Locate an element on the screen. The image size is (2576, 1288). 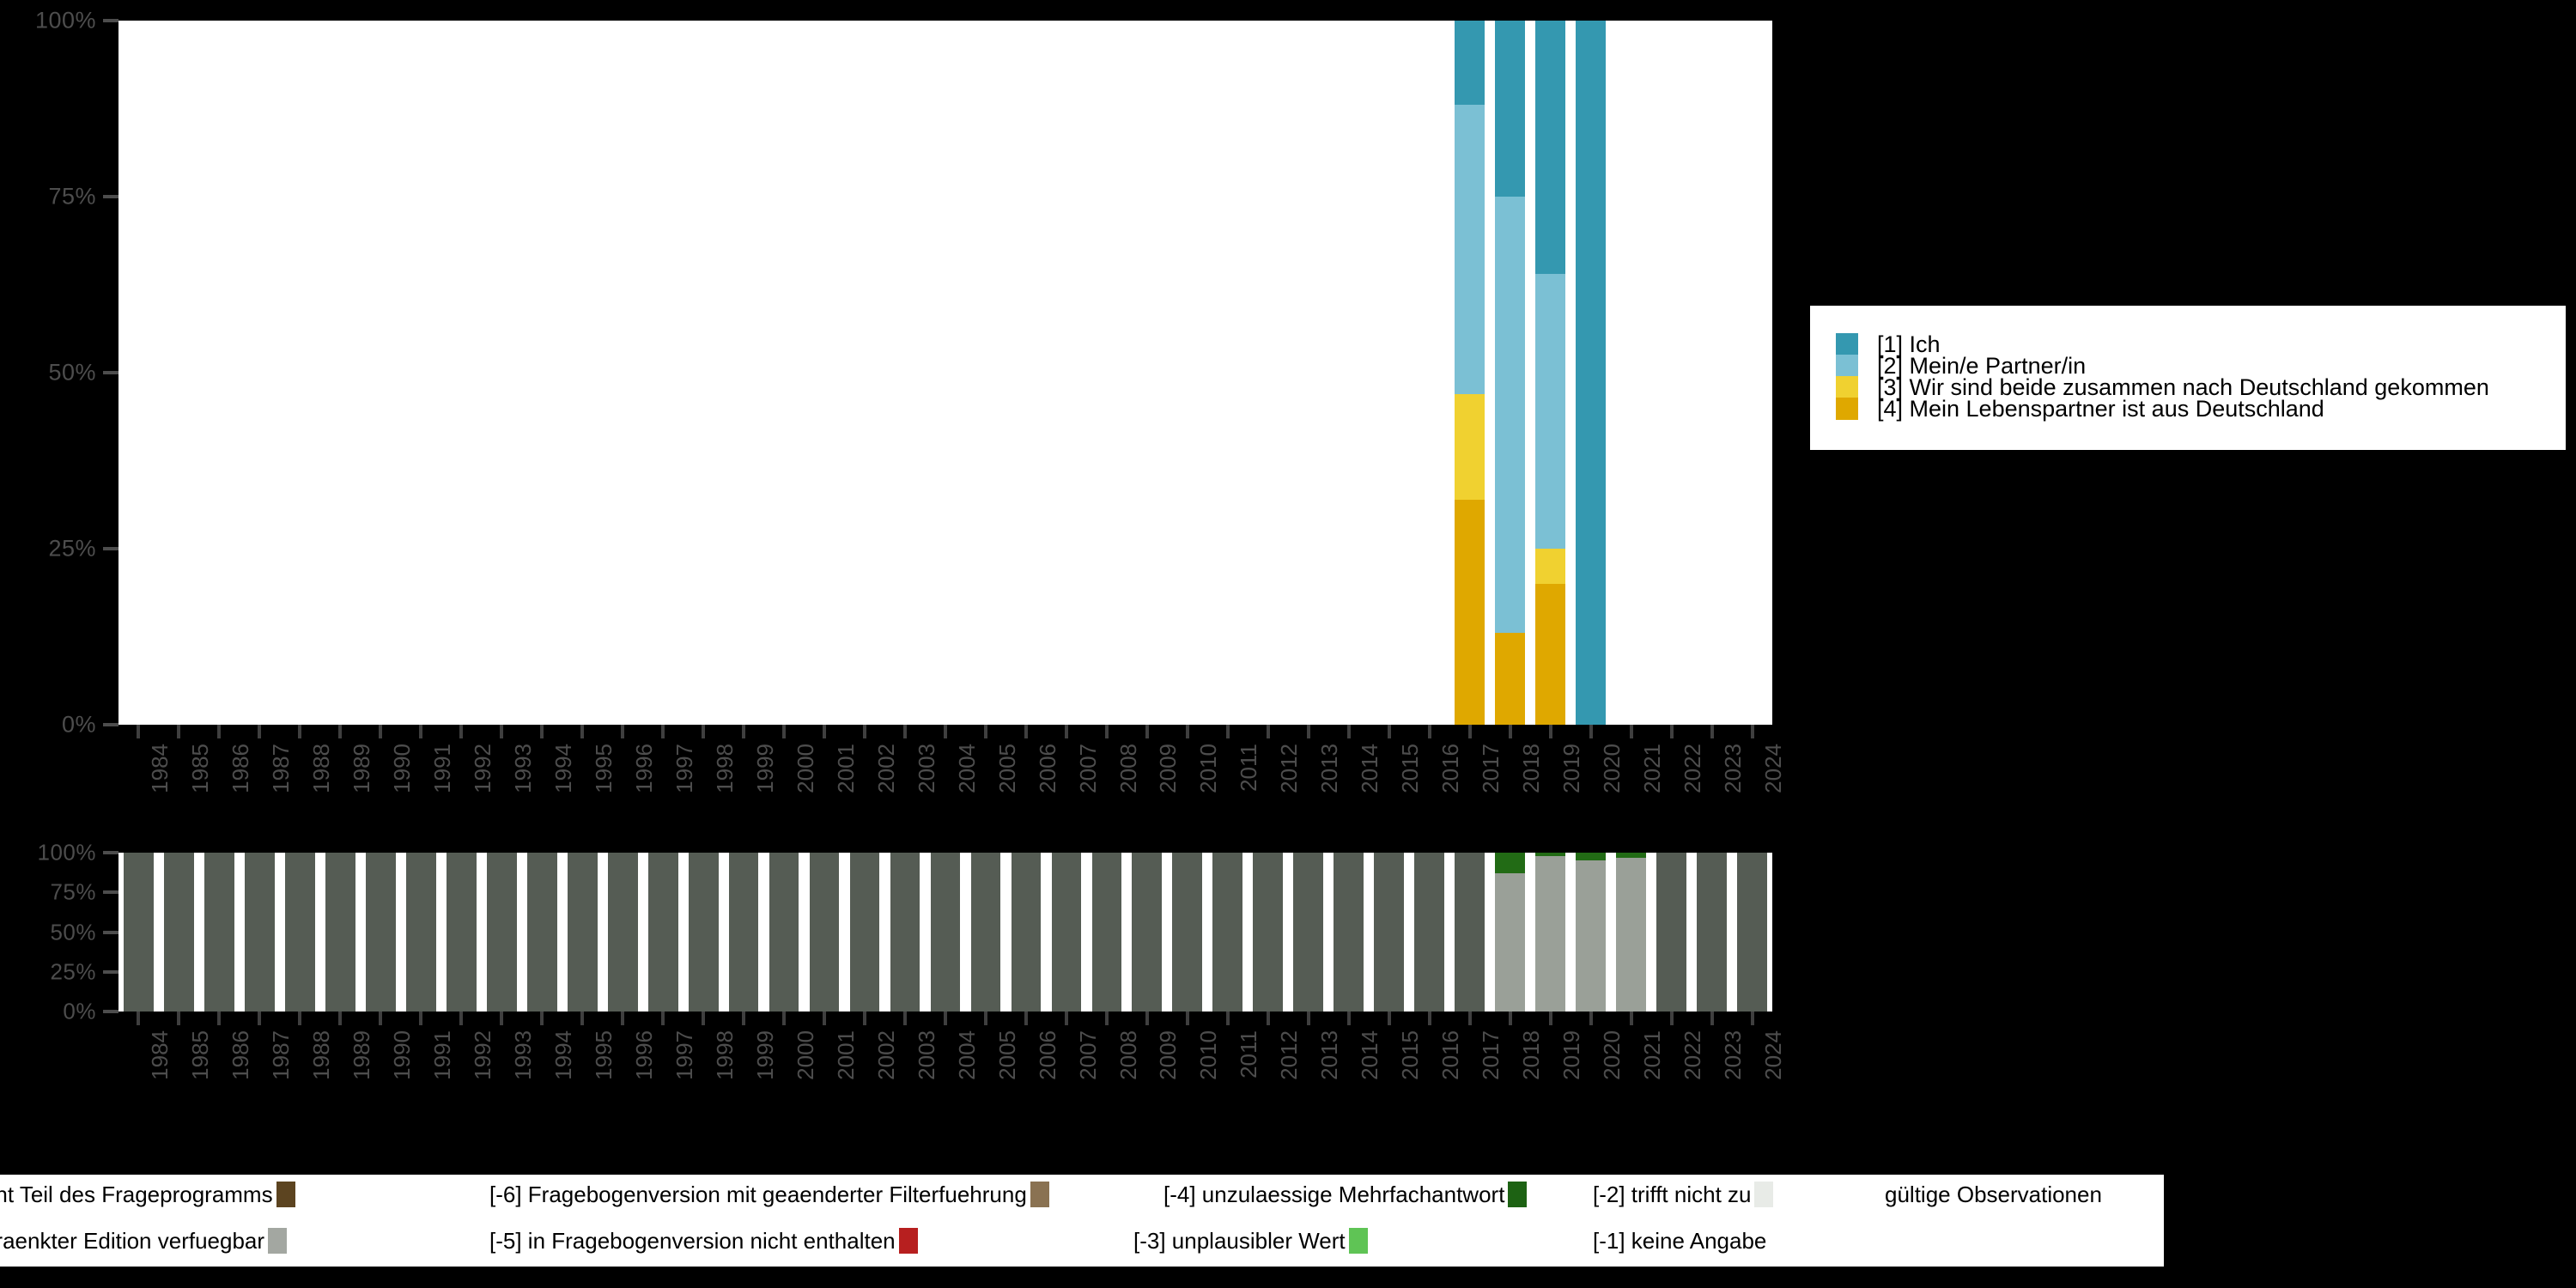
x-axis-tick-label: 1997 is located at coordinates (684, 1055).